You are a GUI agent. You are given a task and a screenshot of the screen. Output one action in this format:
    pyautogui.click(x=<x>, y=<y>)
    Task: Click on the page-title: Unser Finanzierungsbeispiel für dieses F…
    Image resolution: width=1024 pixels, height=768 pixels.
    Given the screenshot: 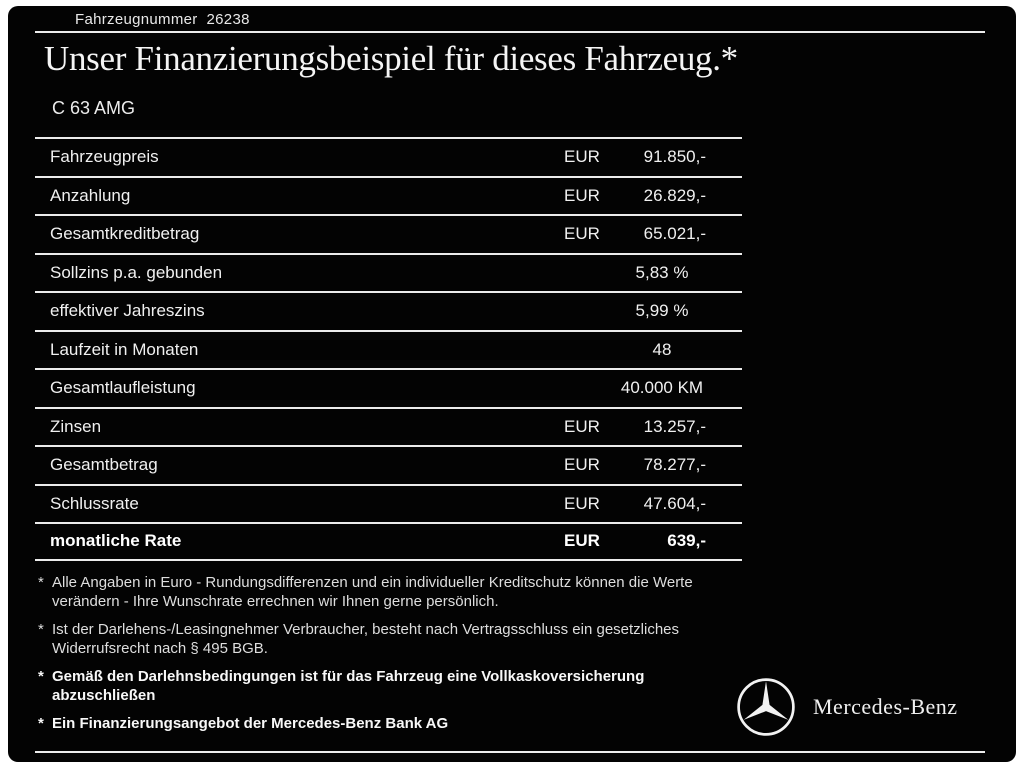 What is the action you would take?
    pyautogui.click(x=391, y=58)
    